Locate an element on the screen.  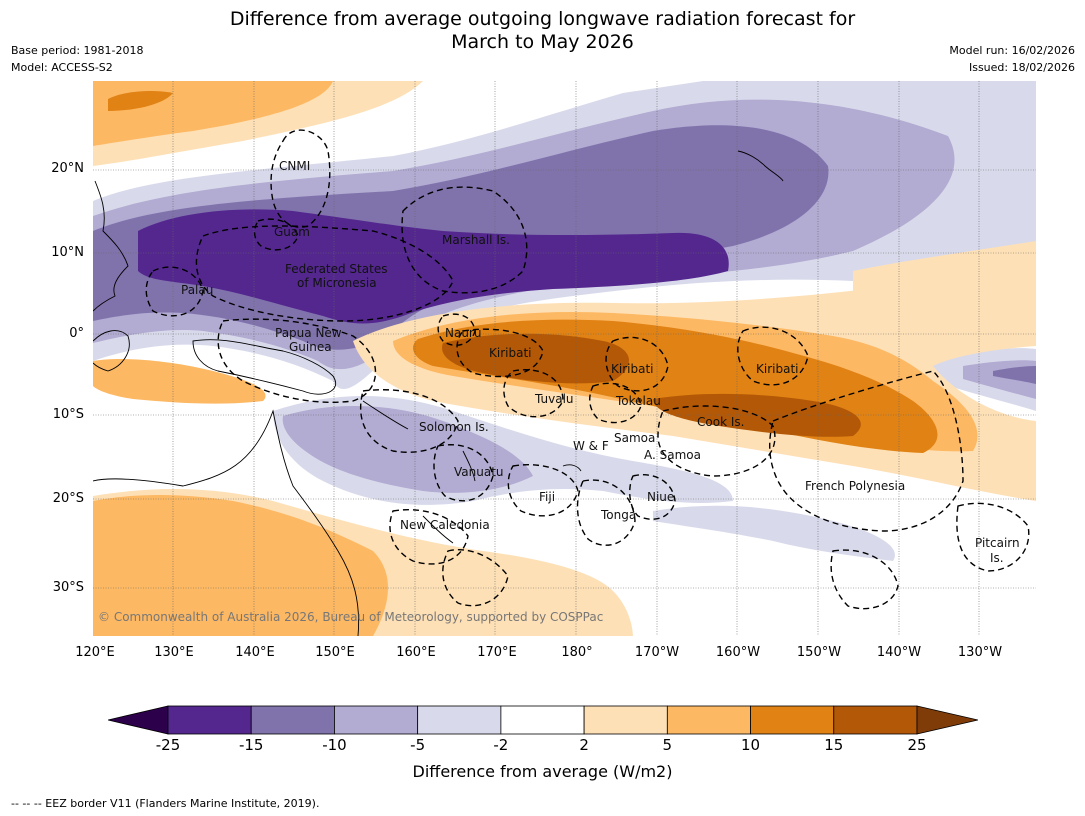
label-tuvalu: Tuvalu is located at coordinates (554, 399).